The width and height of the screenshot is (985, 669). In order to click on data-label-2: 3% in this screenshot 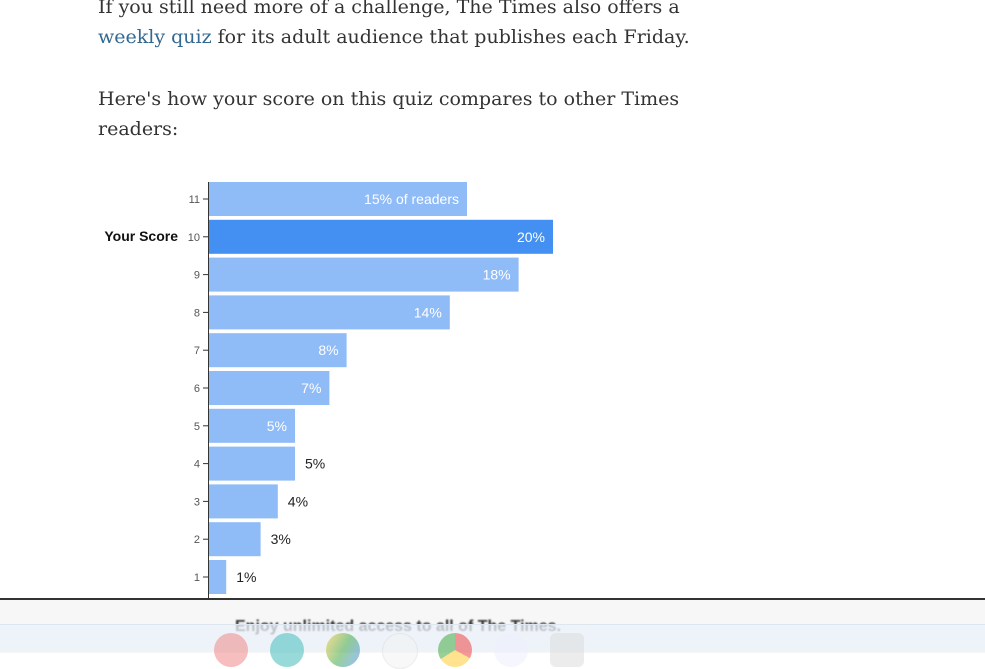, I will do `click(281, 539)`.